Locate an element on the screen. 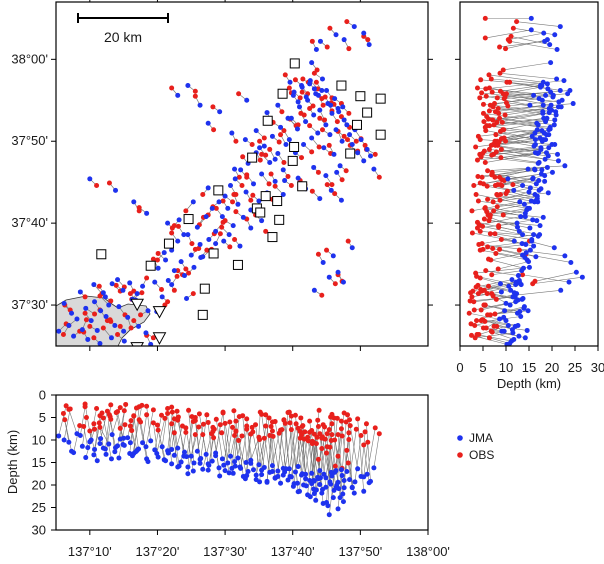  map-link-line is located at coordinates (122, 352).